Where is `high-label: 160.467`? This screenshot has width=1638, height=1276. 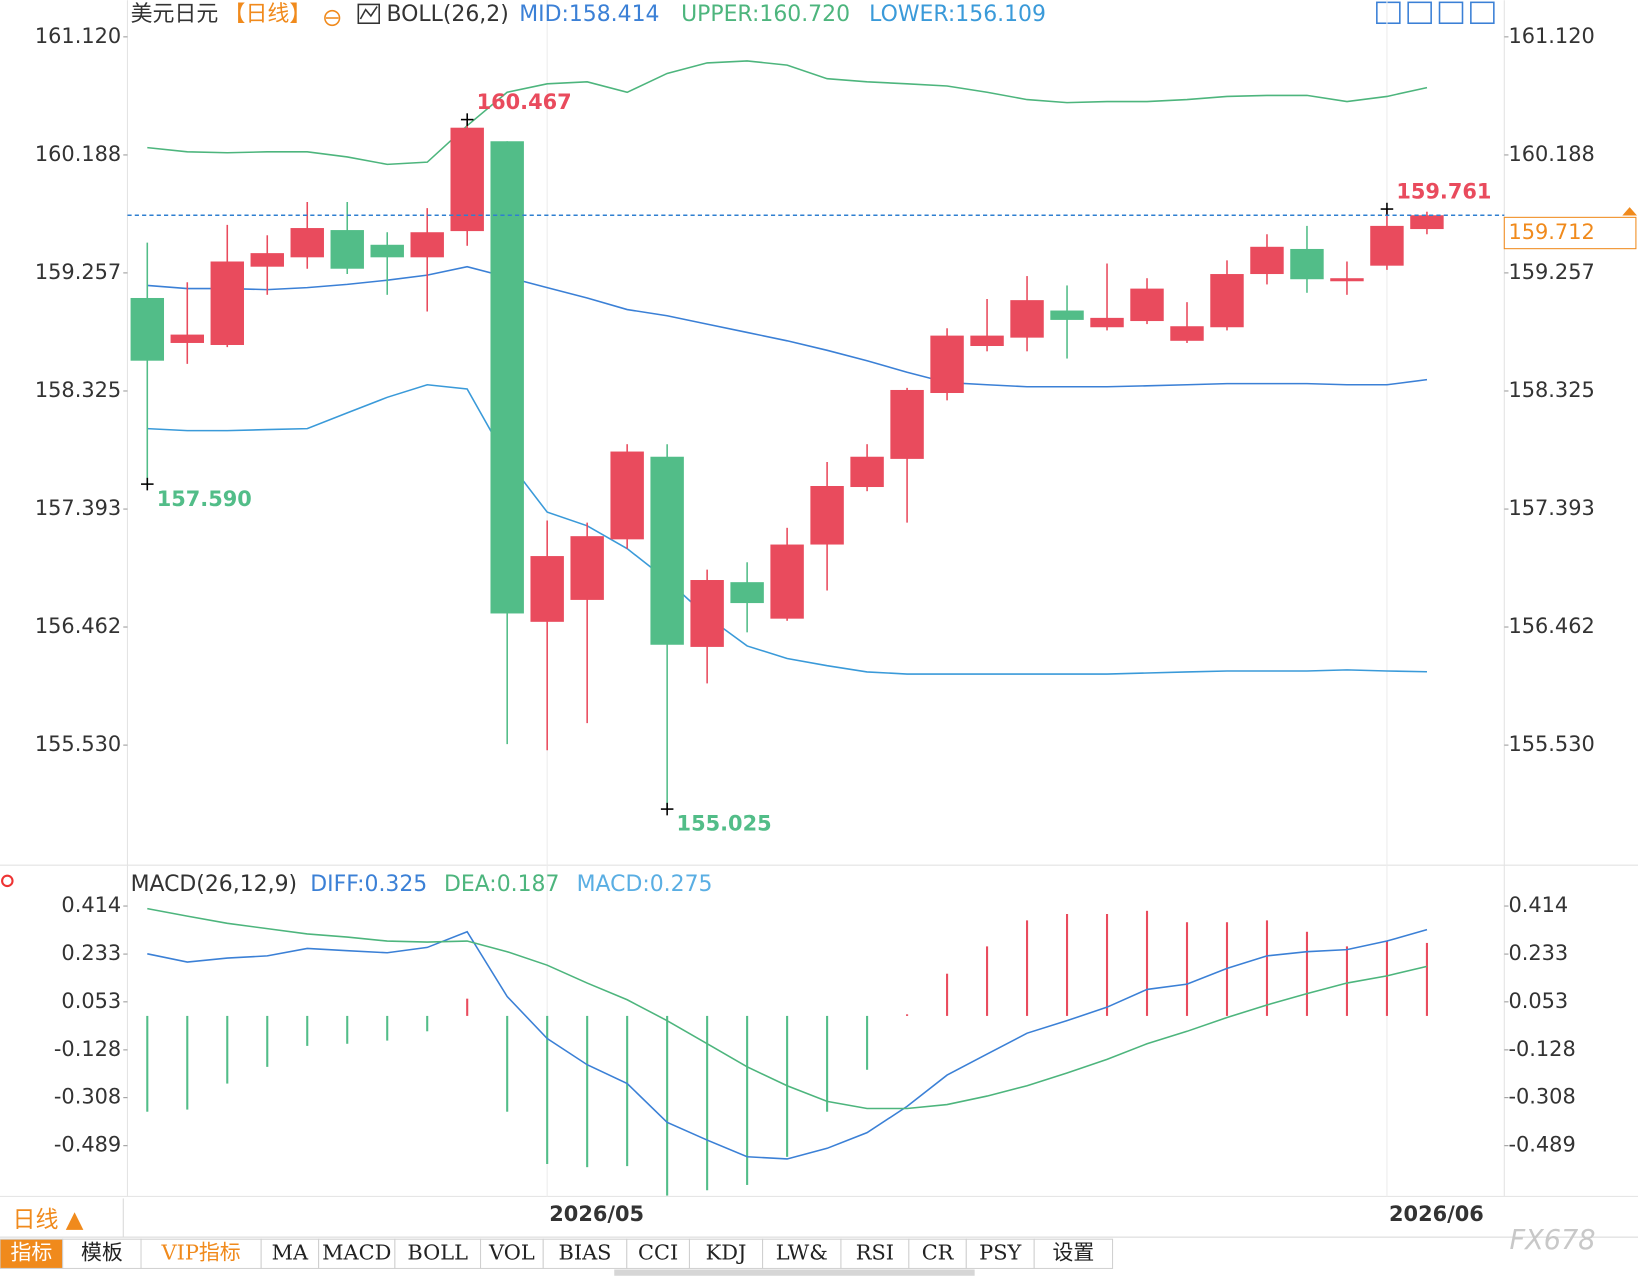 high-label: 160.467 is located at coordinates (524, 102).